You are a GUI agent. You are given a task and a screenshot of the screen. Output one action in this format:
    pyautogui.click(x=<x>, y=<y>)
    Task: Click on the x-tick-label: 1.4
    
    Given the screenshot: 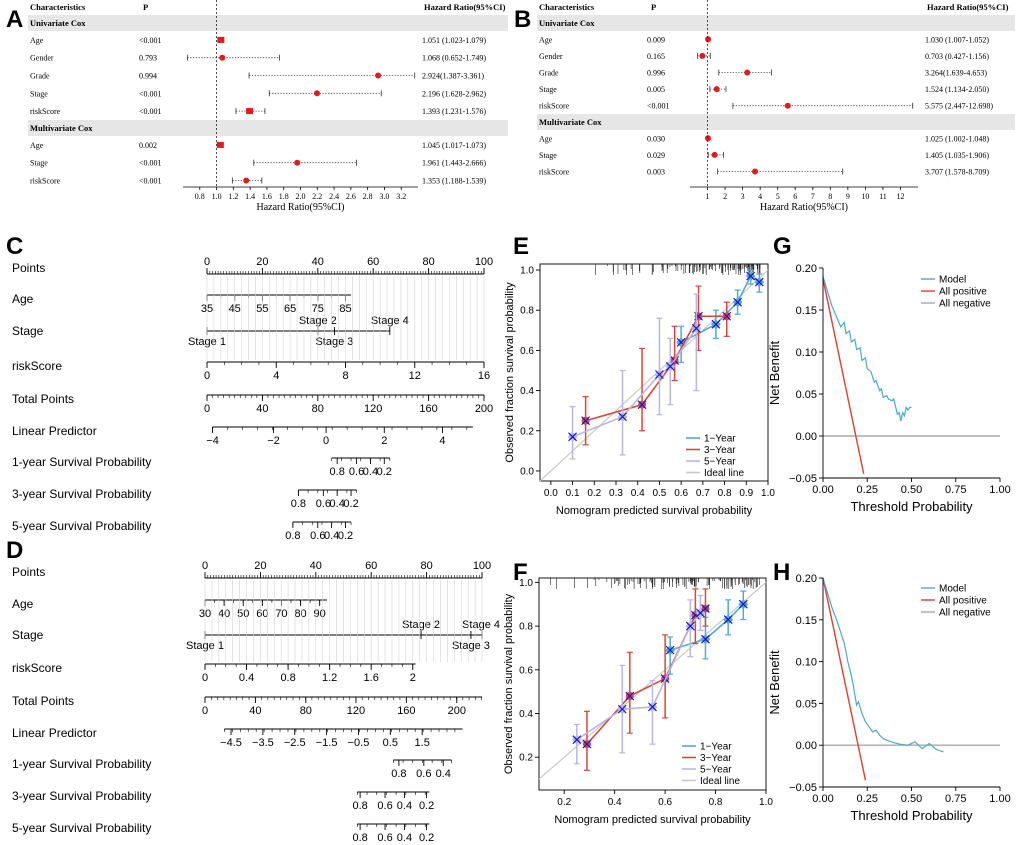 What is the action you would take?
    pyautogui.click(x=250, y=196)
    